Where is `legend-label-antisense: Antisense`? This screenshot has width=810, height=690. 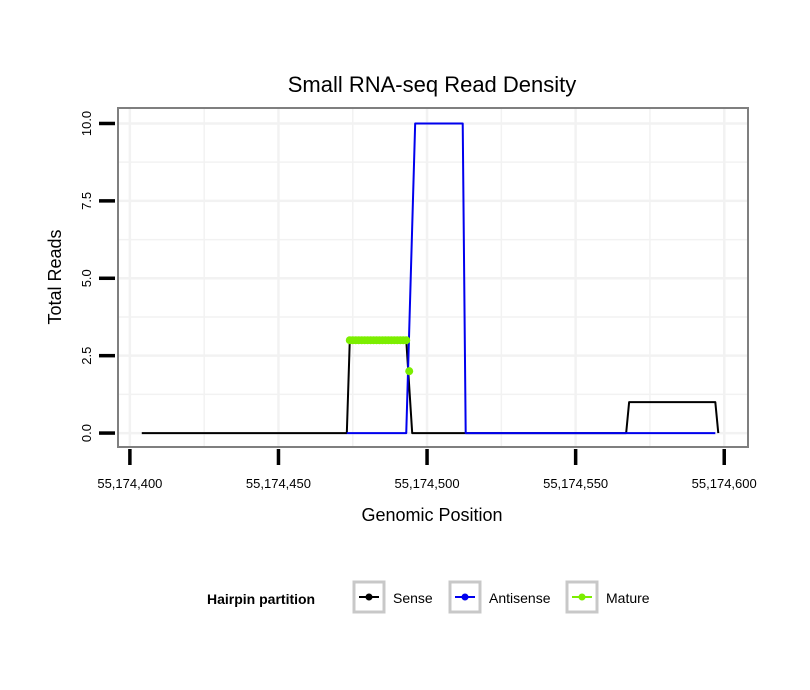
legend-label-antisense: Antisense is located at coordinates (520, 598).